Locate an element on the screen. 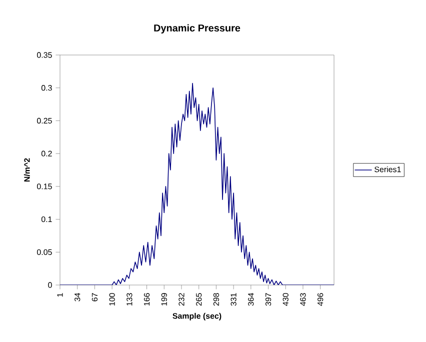  chart-title: Dynamic Pressure is located at coordinates (197, 29).